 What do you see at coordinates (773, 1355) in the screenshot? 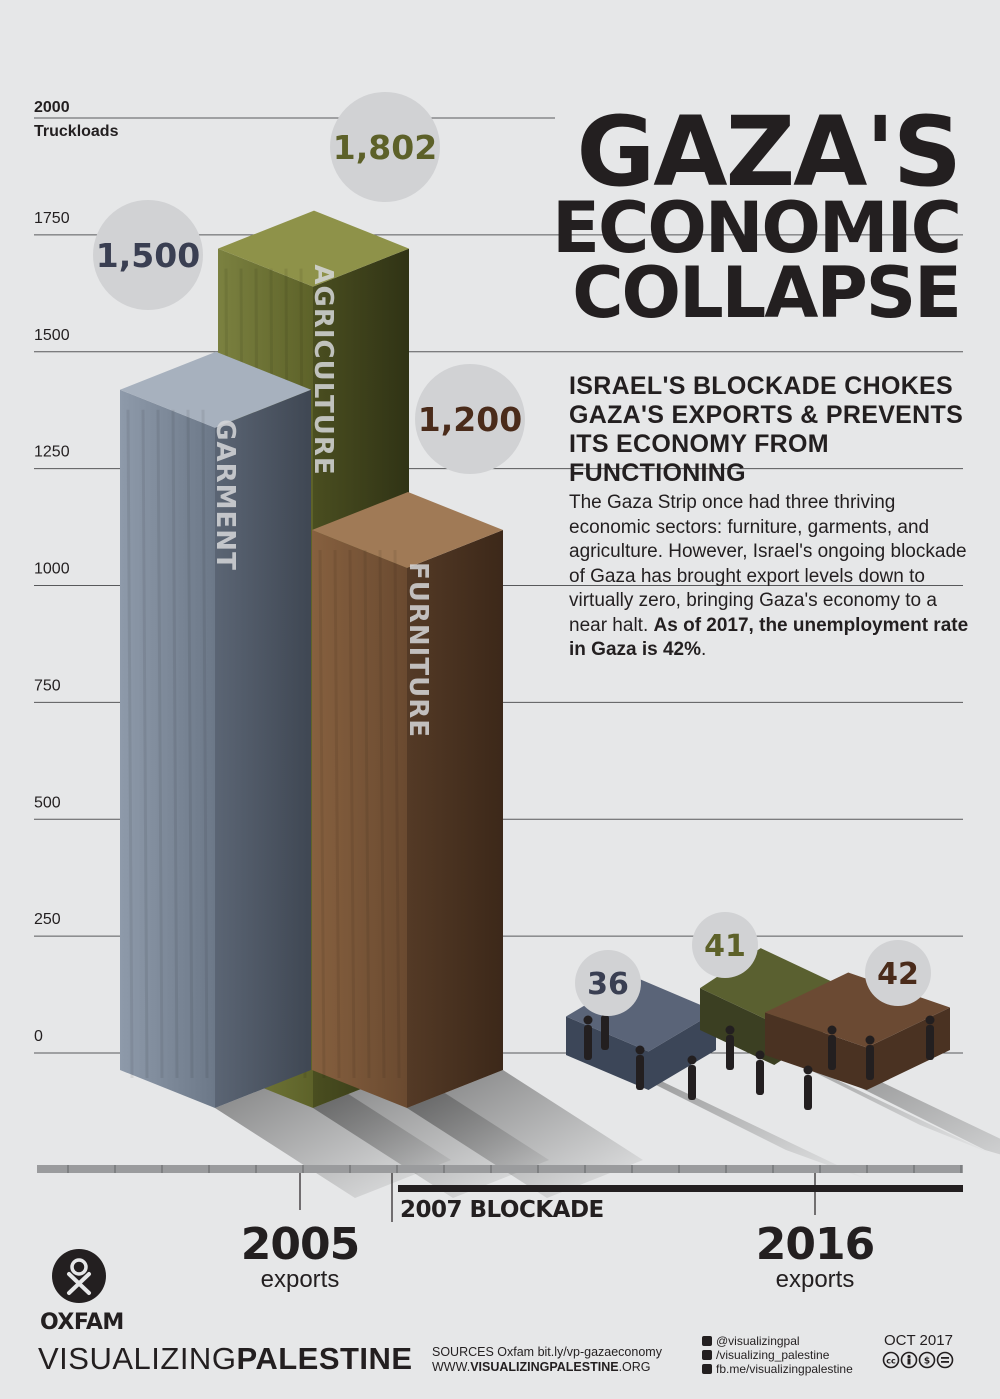
I see `social-instagram-label: /visualizing_palestine` at bounding box center [773, 1355].